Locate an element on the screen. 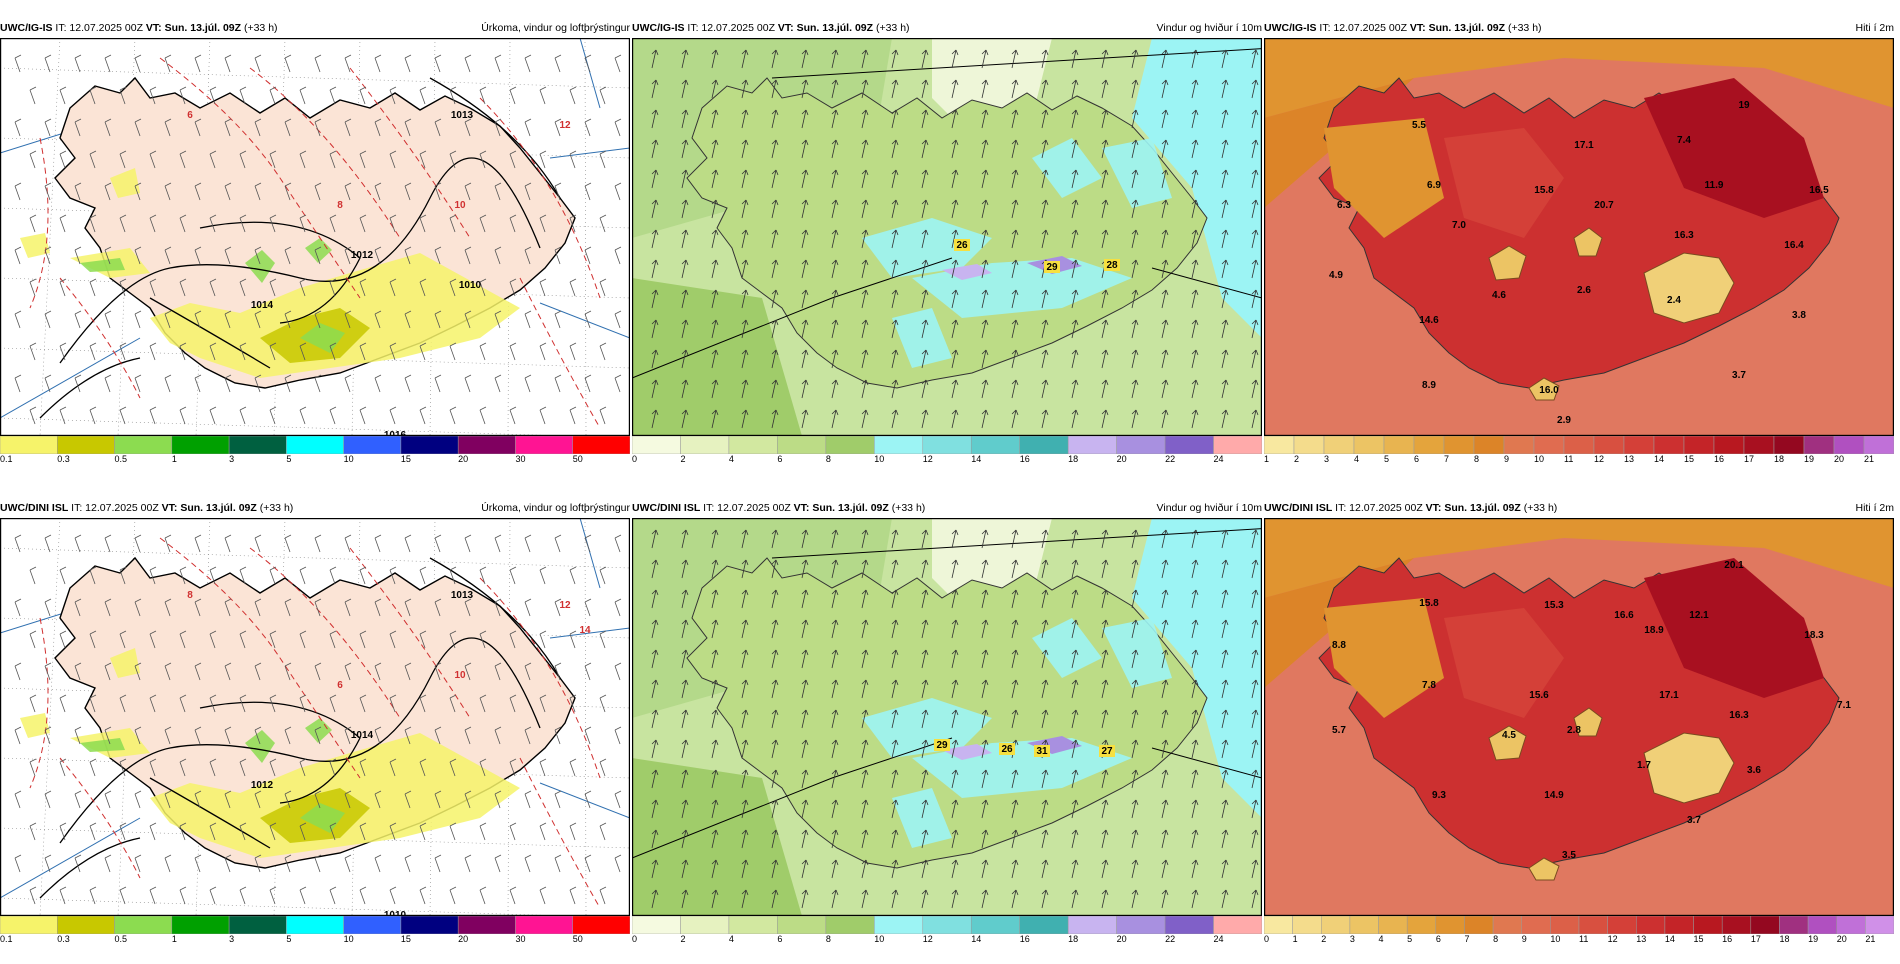 The height and width of the screenshot is (964, 1900). map-area: 26 29 28 is located at coordinates (947, 237).